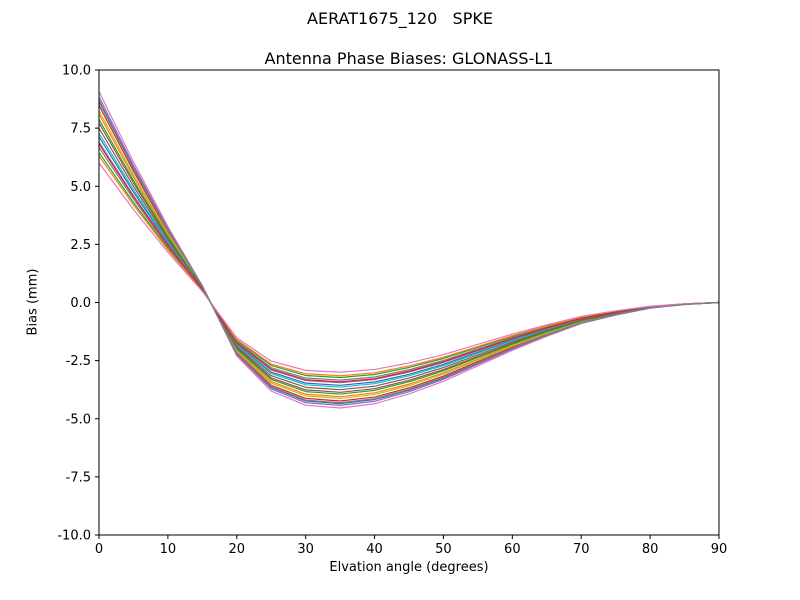 This screenshot has height=600, width=800. What do you see at coordinates (80, 129) in the screenshot?
I see `y-tick-label: 7.5` at bounding box center [80, 129].